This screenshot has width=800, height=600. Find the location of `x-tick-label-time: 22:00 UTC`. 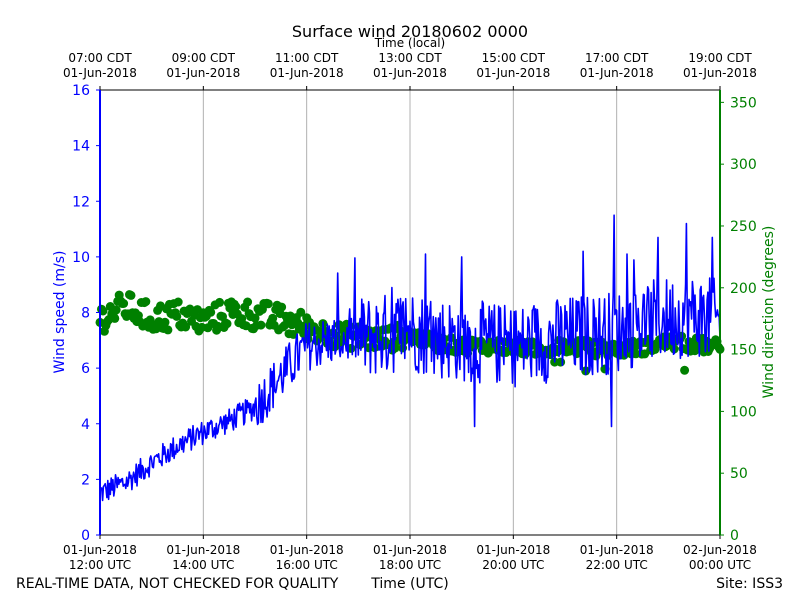

x-tick-label-time: 22:00 UTC is located at coordinates (617, 565).